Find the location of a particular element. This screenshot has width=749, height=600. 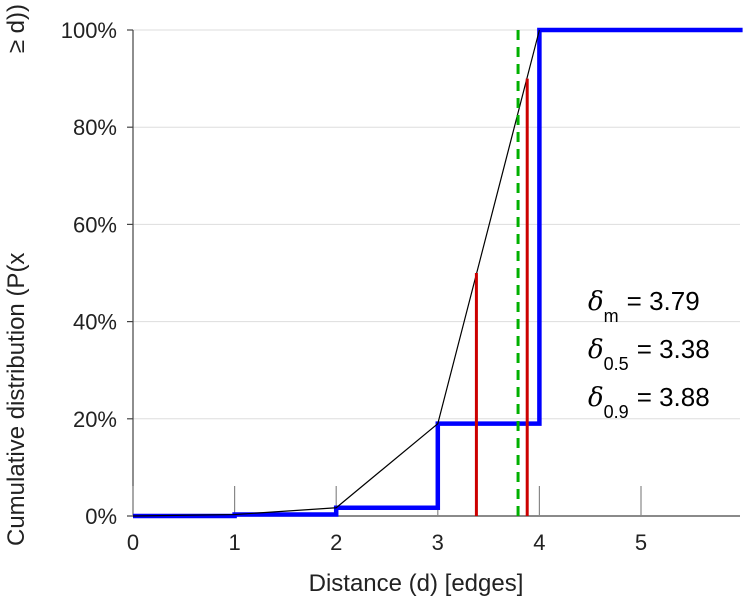

stat-annotation-0: δm = 3.79 is located at coordinates (644, 306).